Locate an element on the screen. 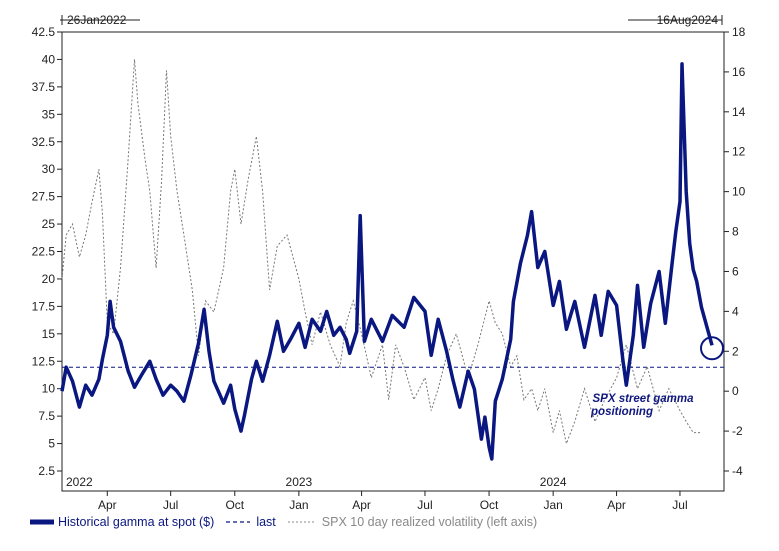 This screenshot has width=779, height=551. right-tick-label: 0 is located at coordinates (735, 391).